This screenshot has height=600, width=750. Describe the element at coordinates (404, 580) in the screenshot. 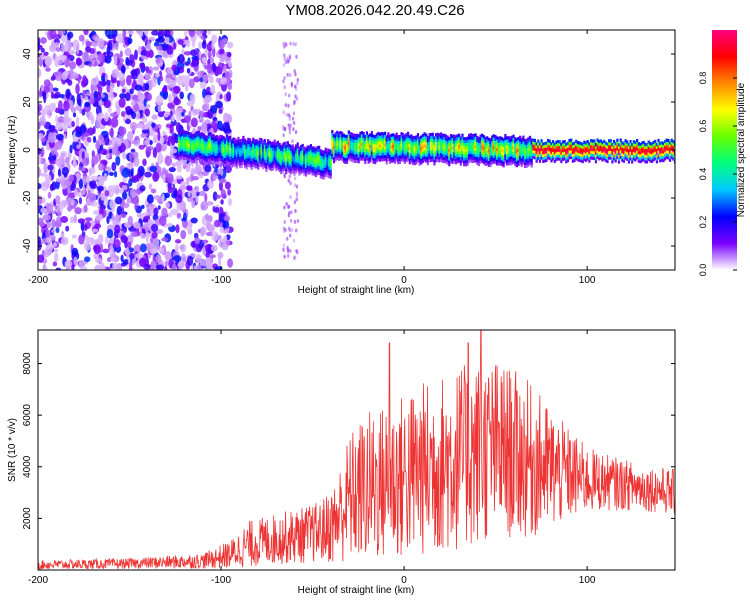

I see `x-tick-label: 0` at that location.